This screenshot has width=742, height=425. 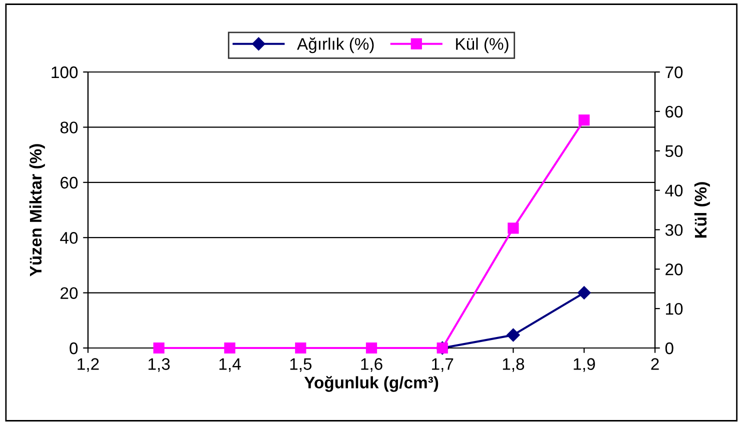 I want to click on y-tick-label: 80, so click(x=69, y=128).